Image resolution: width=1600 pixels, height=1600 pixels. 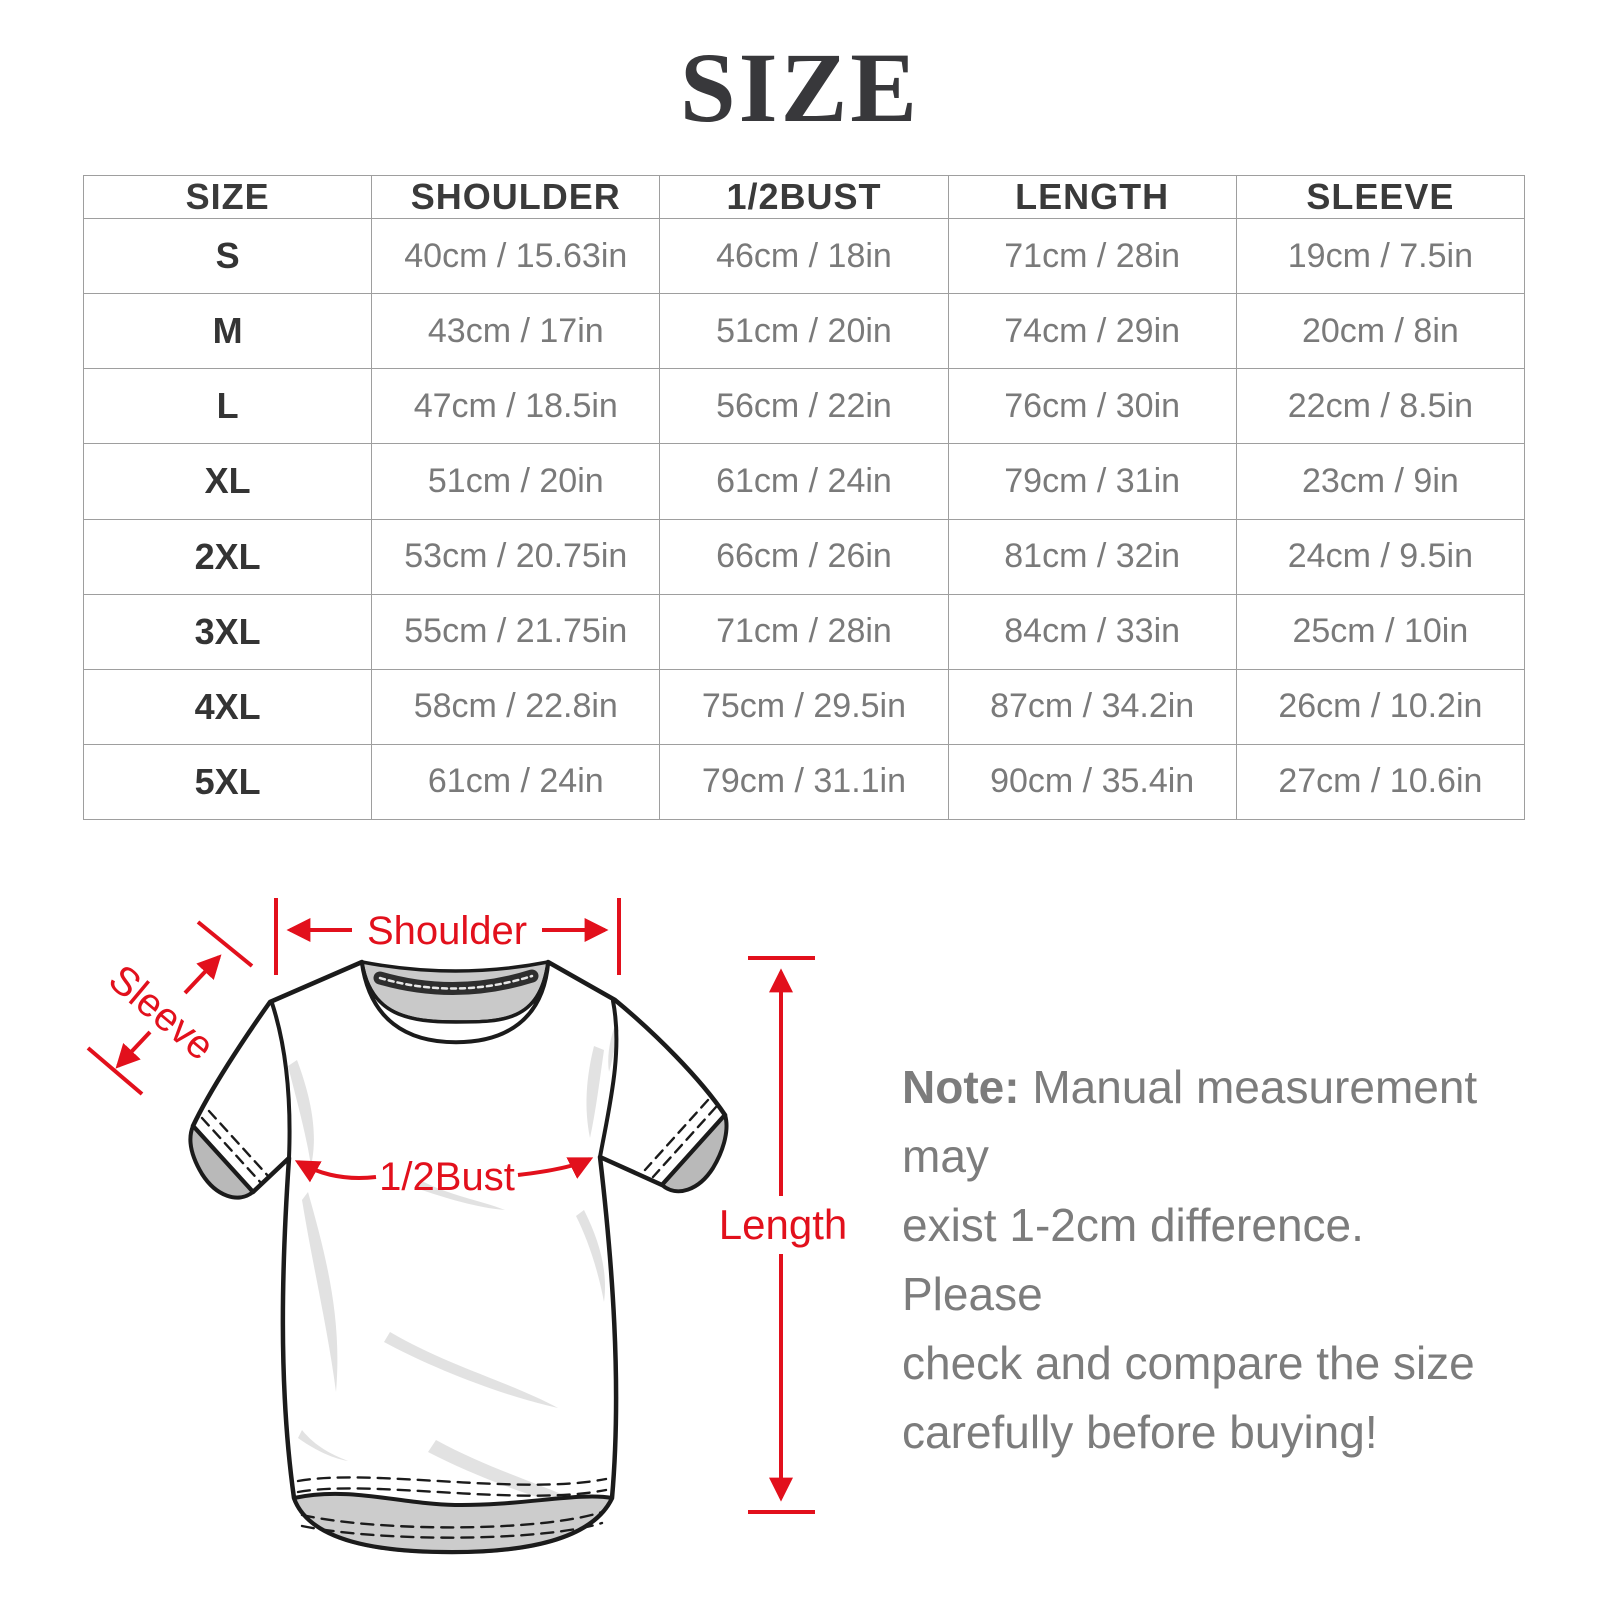 What do you see at coordinates (335, 1171) in the screenshot?
I see `bust-arrow-left` at bounding box center [335, 1171].